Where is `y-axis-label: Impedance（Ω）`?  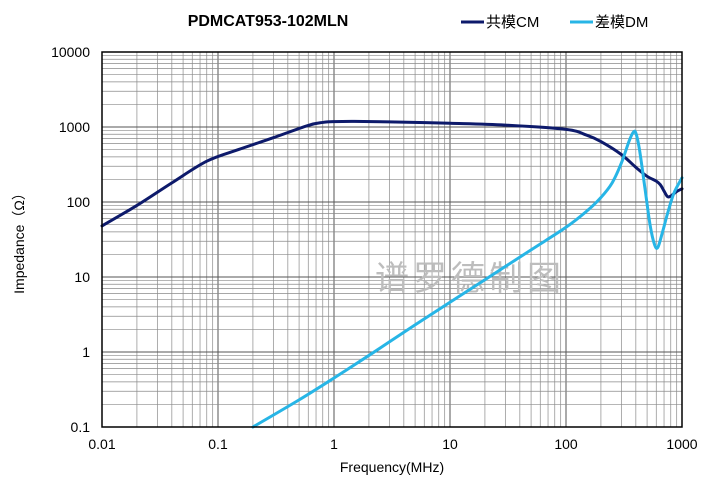
y-axis-label: Impedance（Ω） is located at coordinates (19, 240).